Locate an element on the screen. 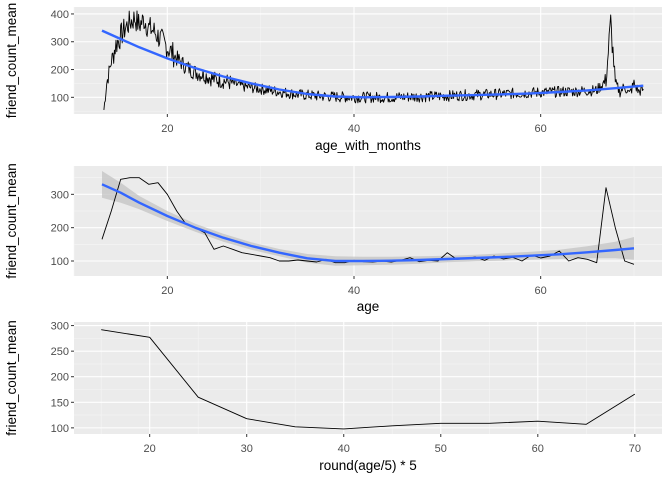  x-axis-title: age is located at coordinates (368, 306).